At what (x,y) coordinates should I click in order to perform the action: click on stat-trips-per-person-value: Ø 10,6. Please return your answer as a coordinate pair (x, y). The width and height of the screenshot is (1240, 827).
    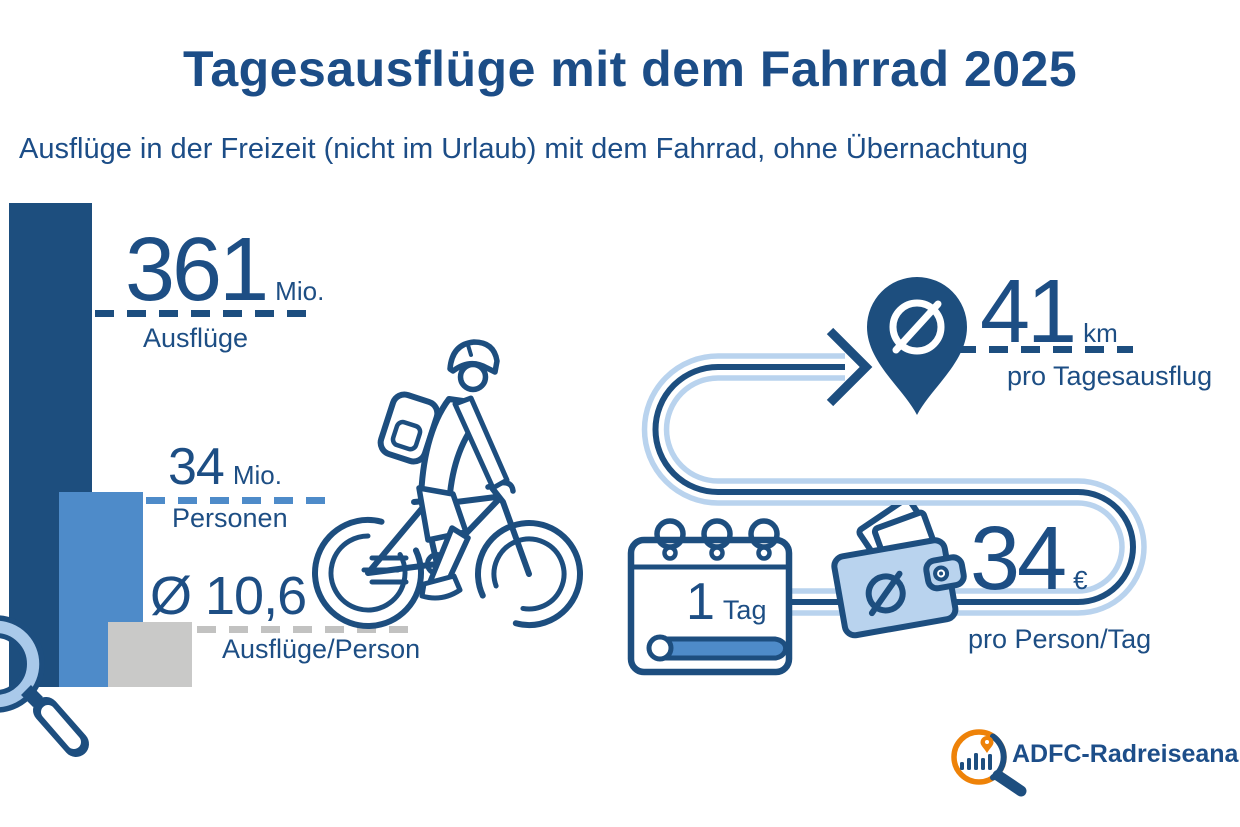
    Looking at the image, I should click on (228, 596).